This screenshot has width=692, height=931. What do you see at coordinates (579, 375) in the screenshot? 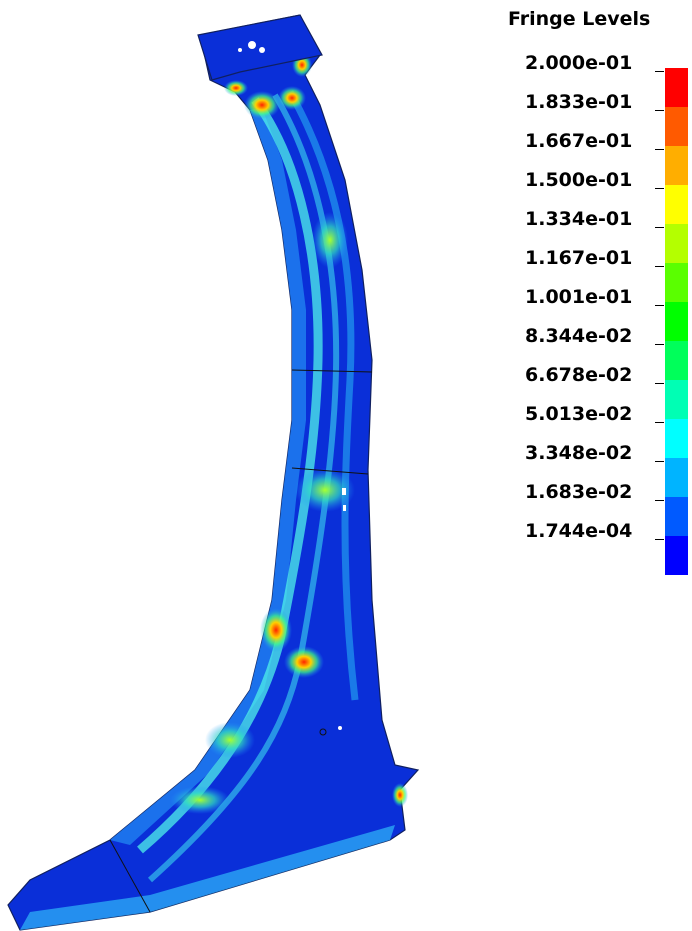
I see `legend-level-label: 6.678e-02` at bounding box center [579, 375].